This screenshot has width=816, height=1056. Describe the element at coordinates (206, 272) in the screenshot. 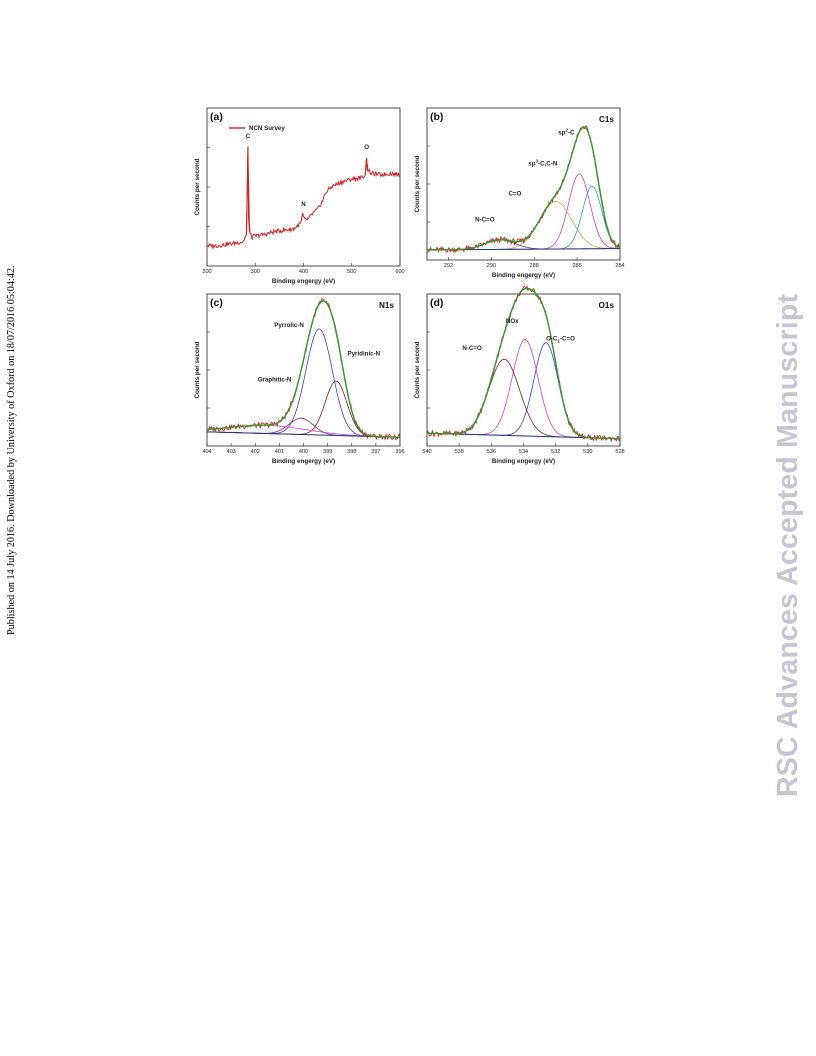

I see `x-tick-label: 200` at that location.